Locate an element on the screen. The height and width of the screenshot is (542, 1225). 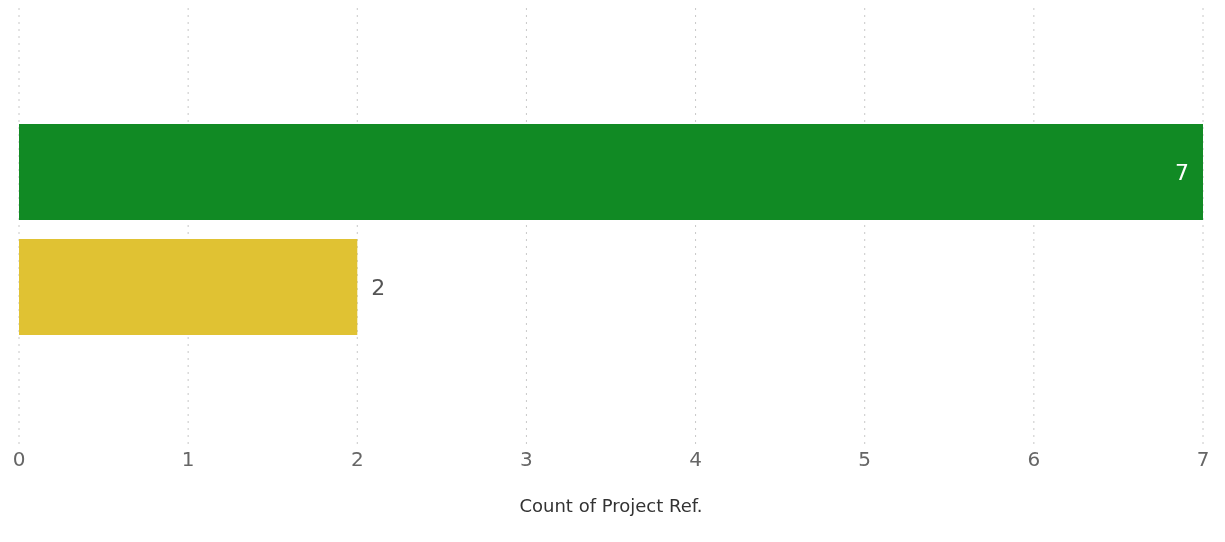
x-axis-title: Count of Project Ref. is located at coordinates (611, 505).